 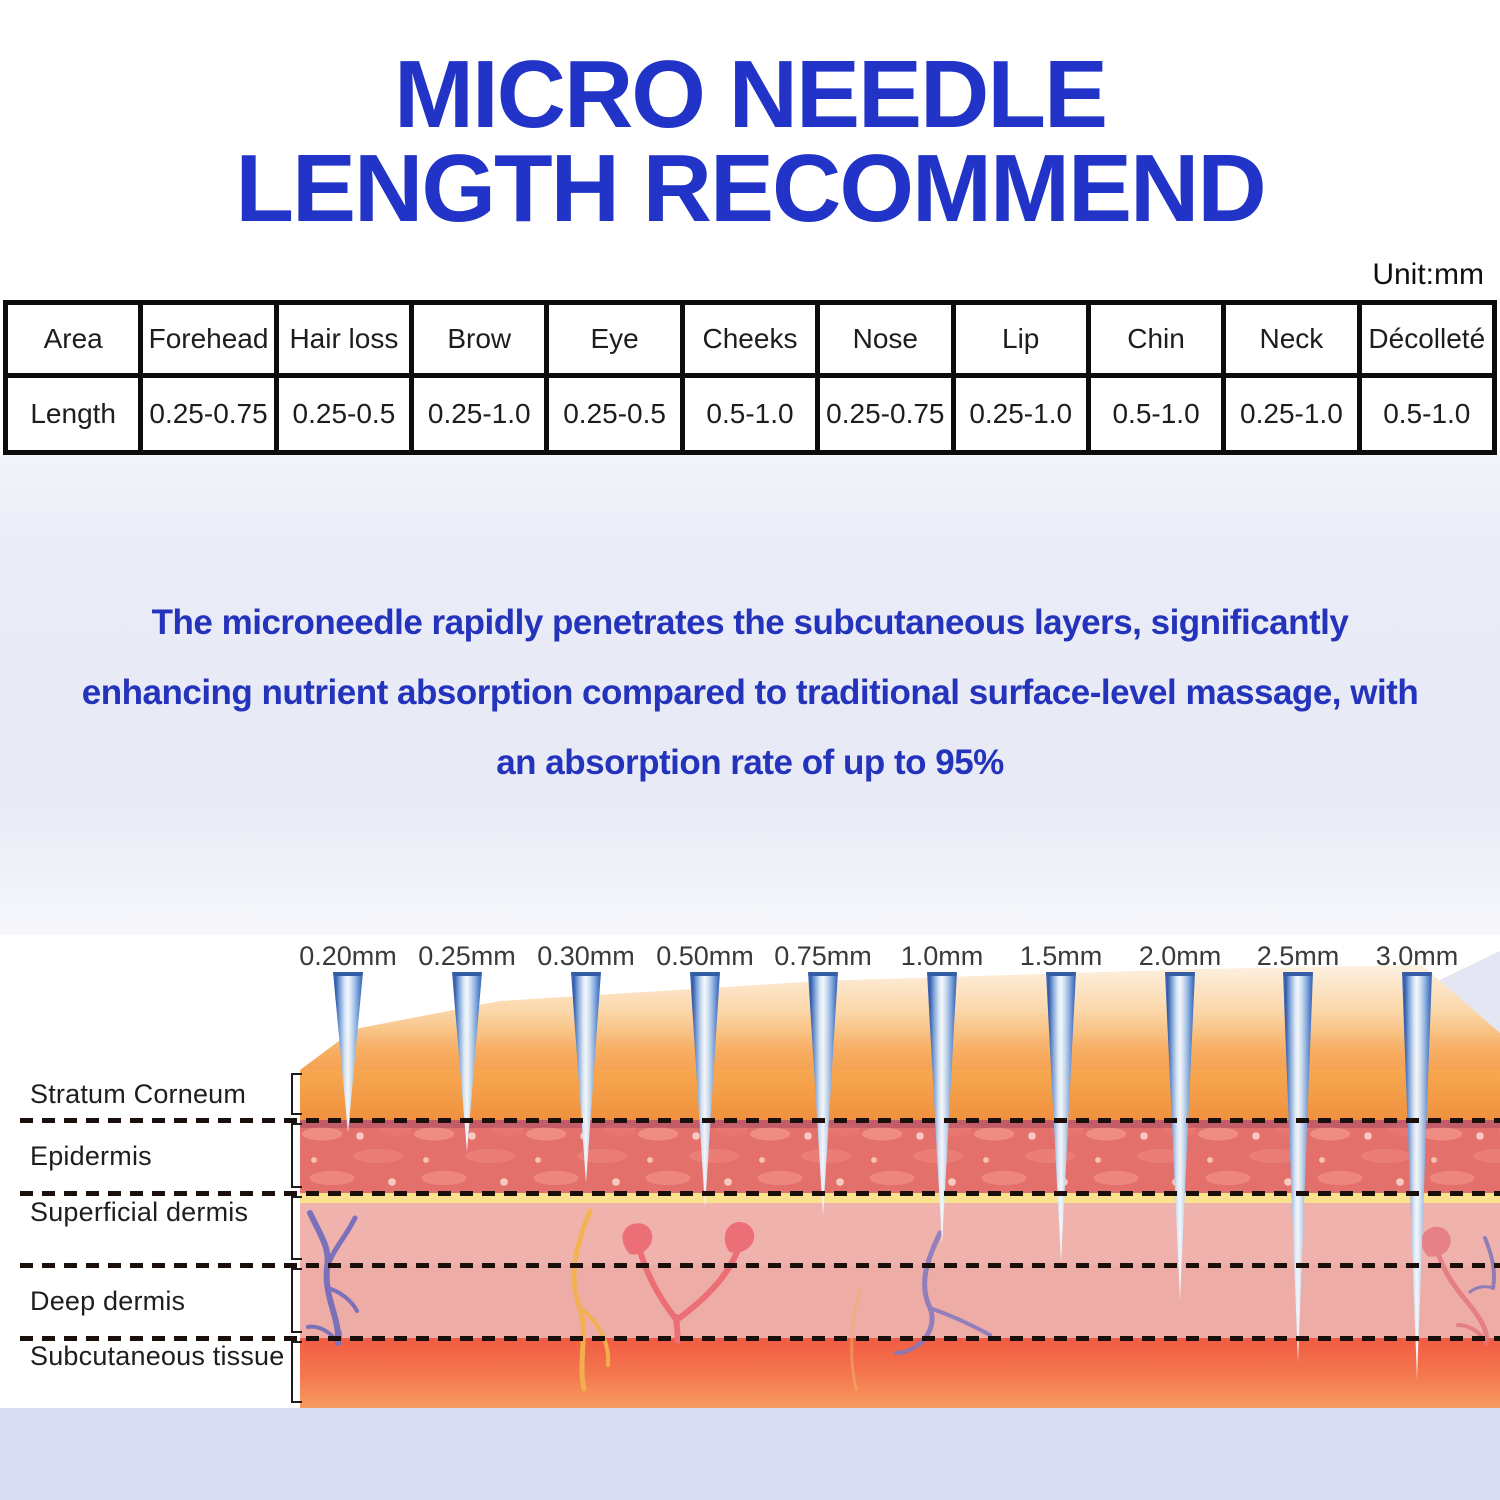 I want to click on unit-label: Unit:mm, so click(x=1428, y=274).